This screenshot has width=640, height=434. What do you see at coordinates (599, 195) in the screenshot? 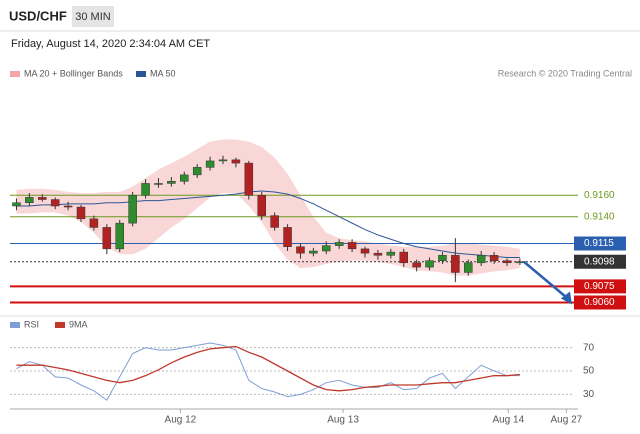
I see `level-label: 0.9160` at bounding box center [599, 195].